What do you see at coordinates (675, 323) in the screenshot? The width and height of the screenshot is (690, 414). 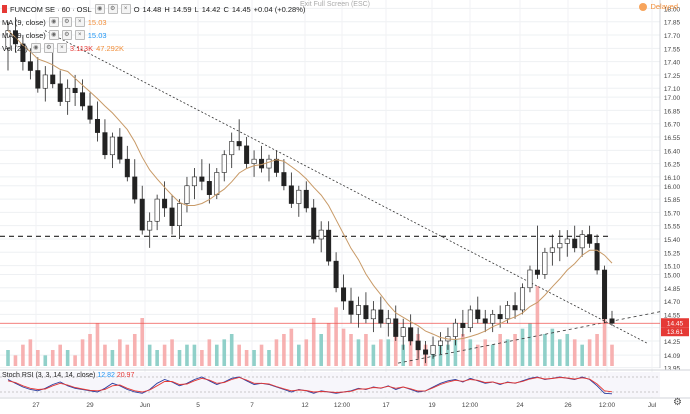 I see `last-price-tag` at bounding box center [675, 323].